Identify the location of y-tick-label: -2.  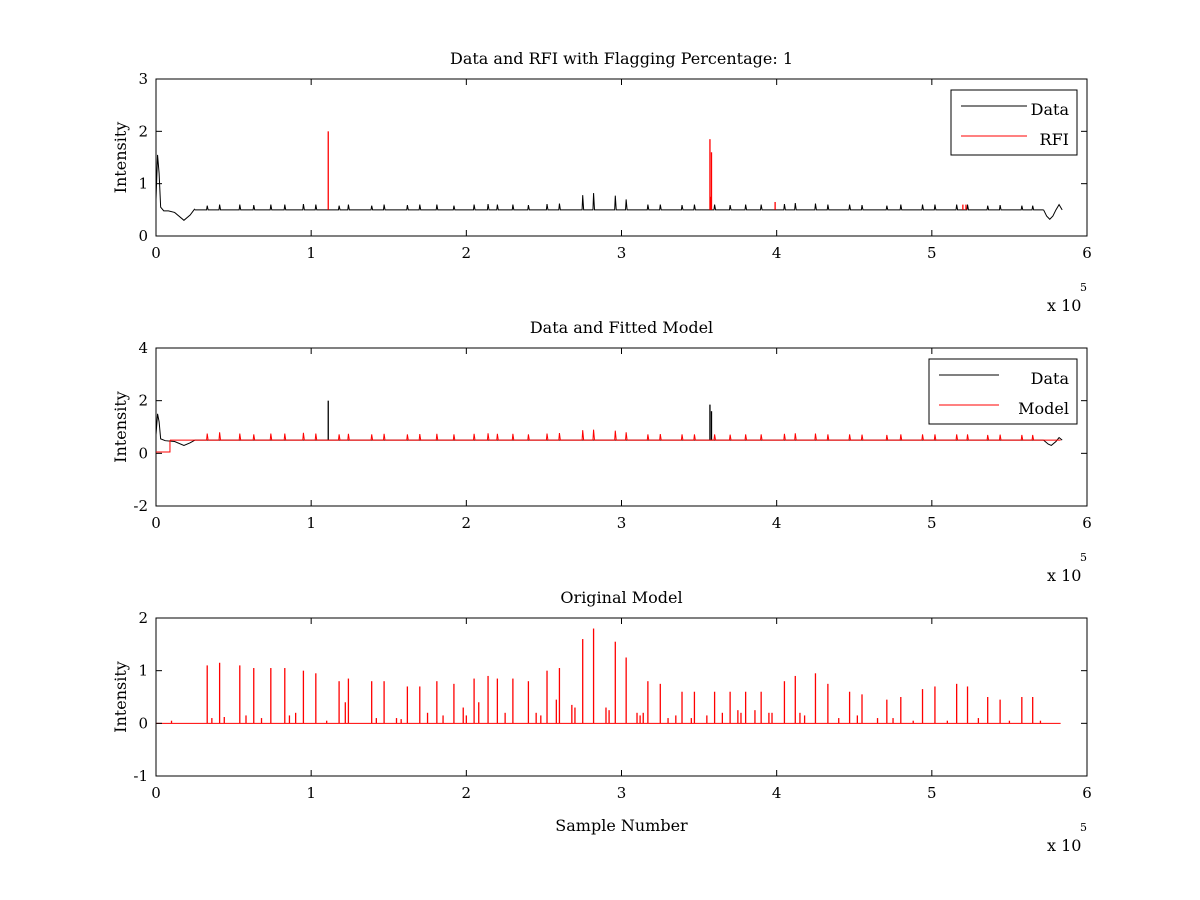
(140, 506).